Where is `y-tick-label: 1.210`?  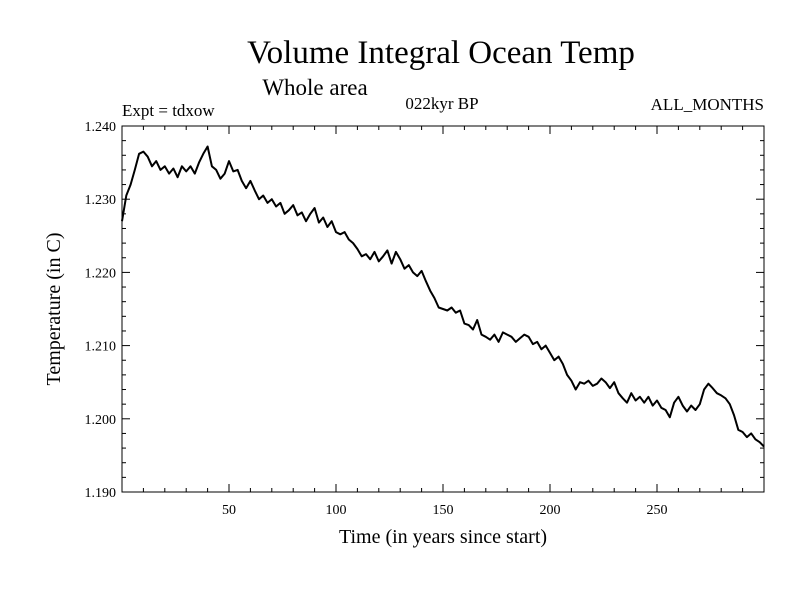
y-tick-label: 1.210 is located at coordinates (101, 347).